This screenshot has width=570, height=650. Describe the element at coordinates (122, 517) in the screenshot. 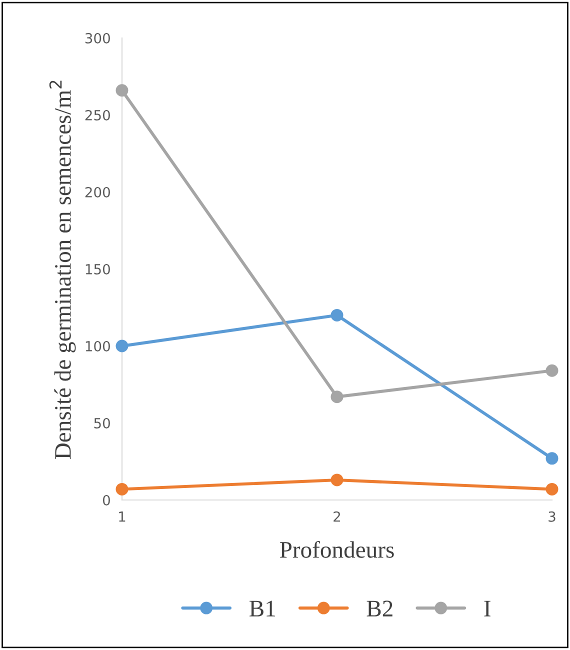

I see `x-tick-label: 1` at that location.